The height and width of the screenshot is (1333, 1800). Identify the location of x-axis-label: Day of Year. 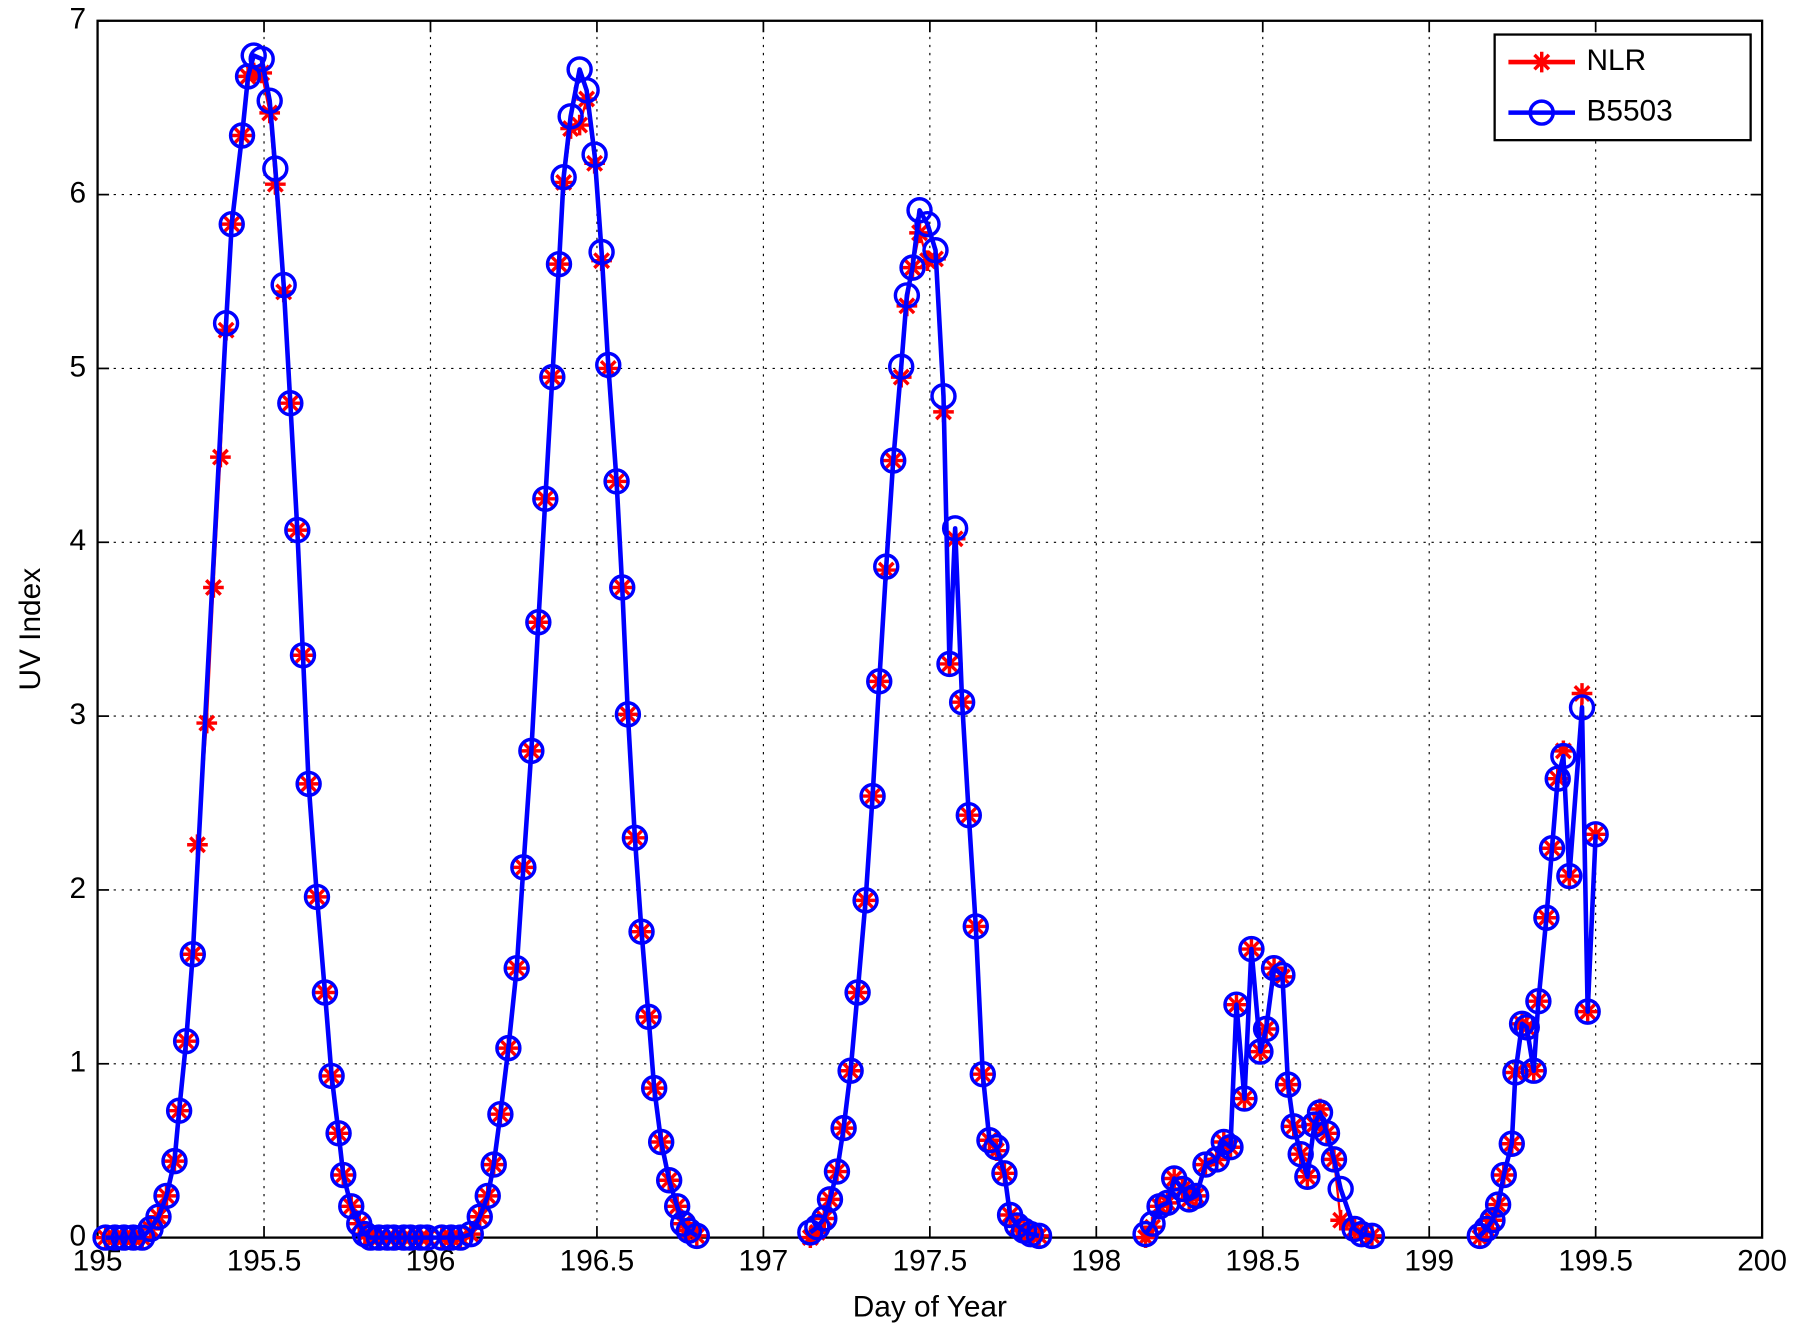
(930, 1307).